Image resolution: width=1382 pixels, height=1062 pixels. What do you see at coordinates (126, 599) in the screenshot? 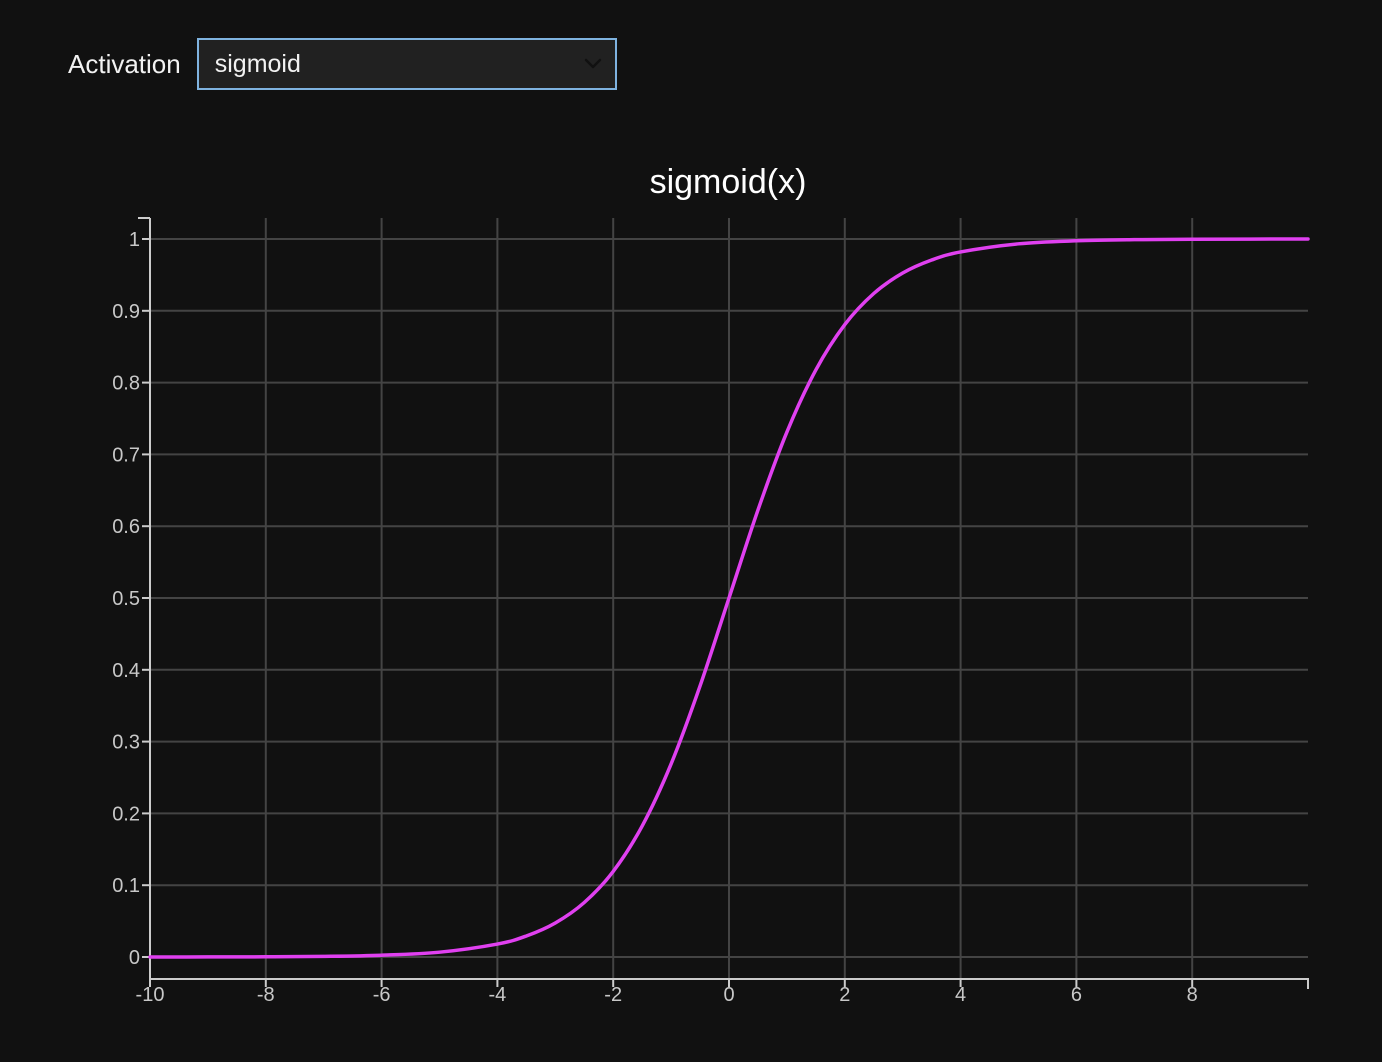
I see `y-tick-label: 0.5` at bounding box center [126, 599].